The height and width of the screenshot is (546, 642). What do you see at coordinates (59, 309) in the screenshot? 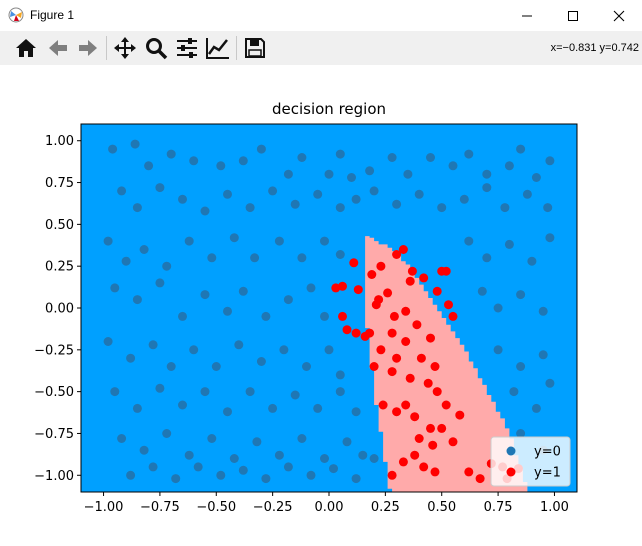
I see `y-tick-label: 0.00` at bounding box center [59, 309].